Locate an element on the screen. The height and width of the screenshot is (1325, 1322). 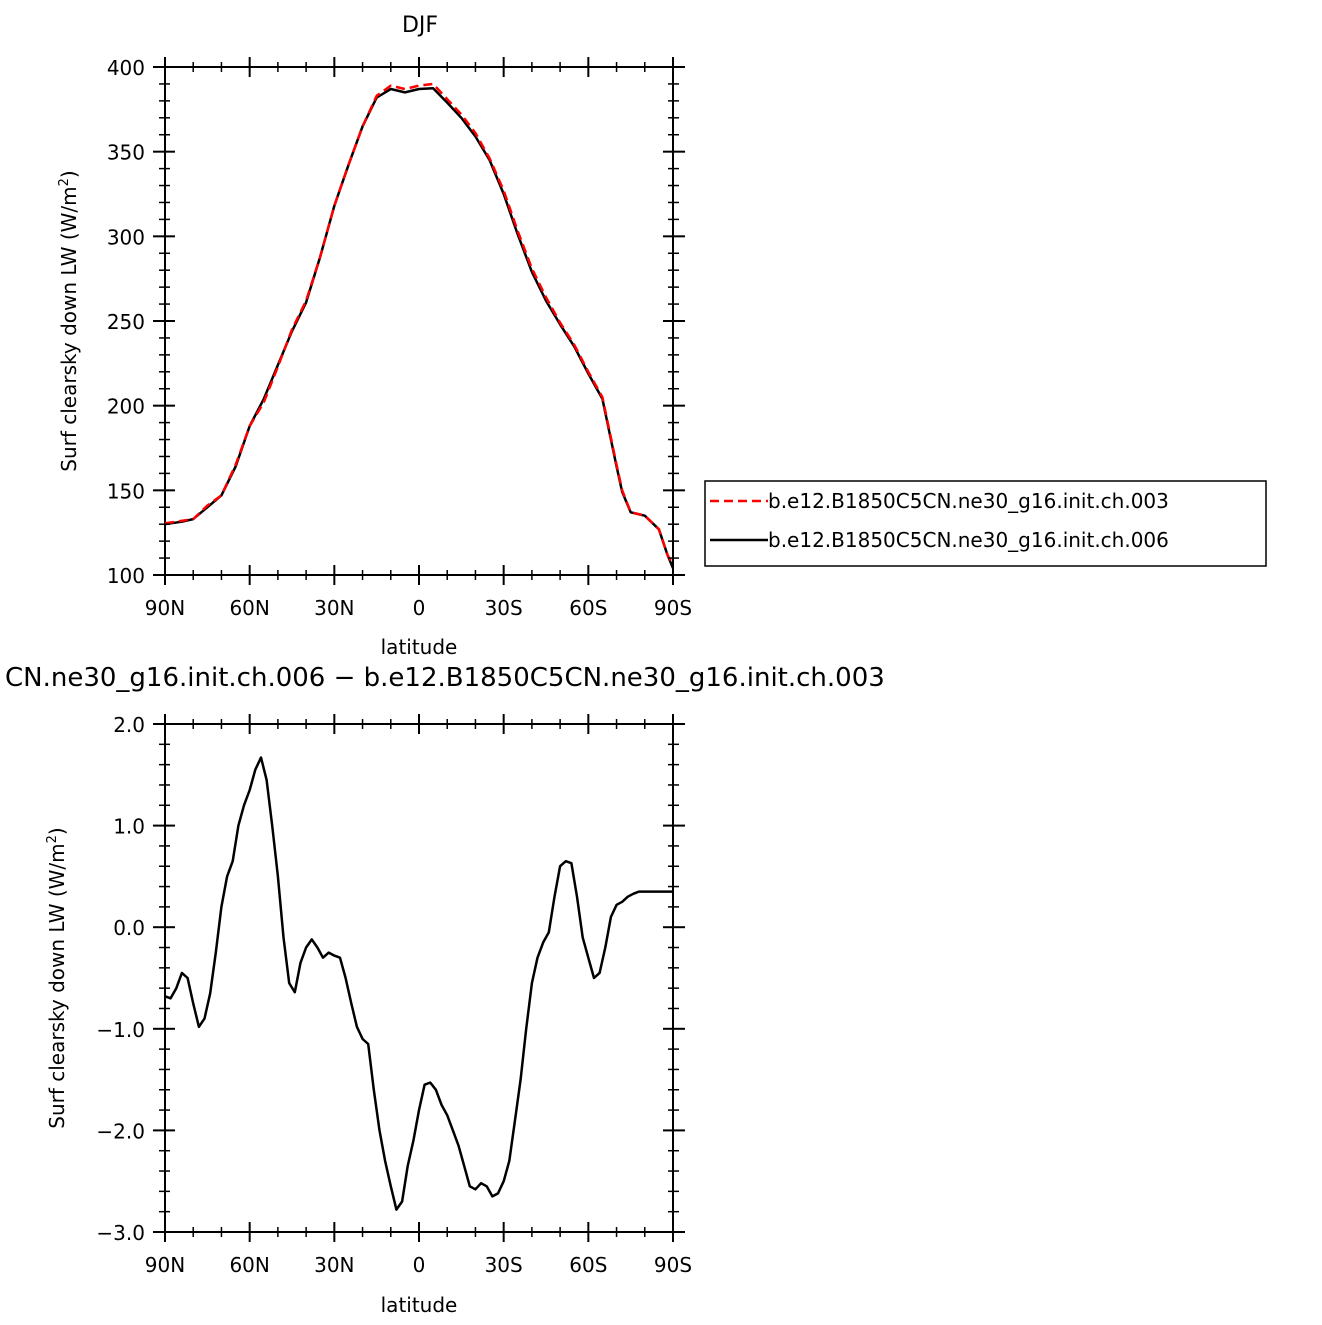
y-tick-label: −1.0 is located at coordinates (120, 1030).